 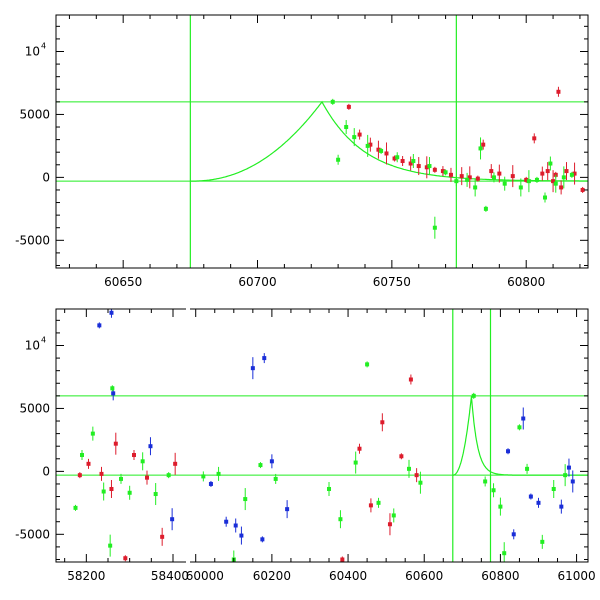 I want to click on top-xtick-label: 60650, so click(x=123, y=282).